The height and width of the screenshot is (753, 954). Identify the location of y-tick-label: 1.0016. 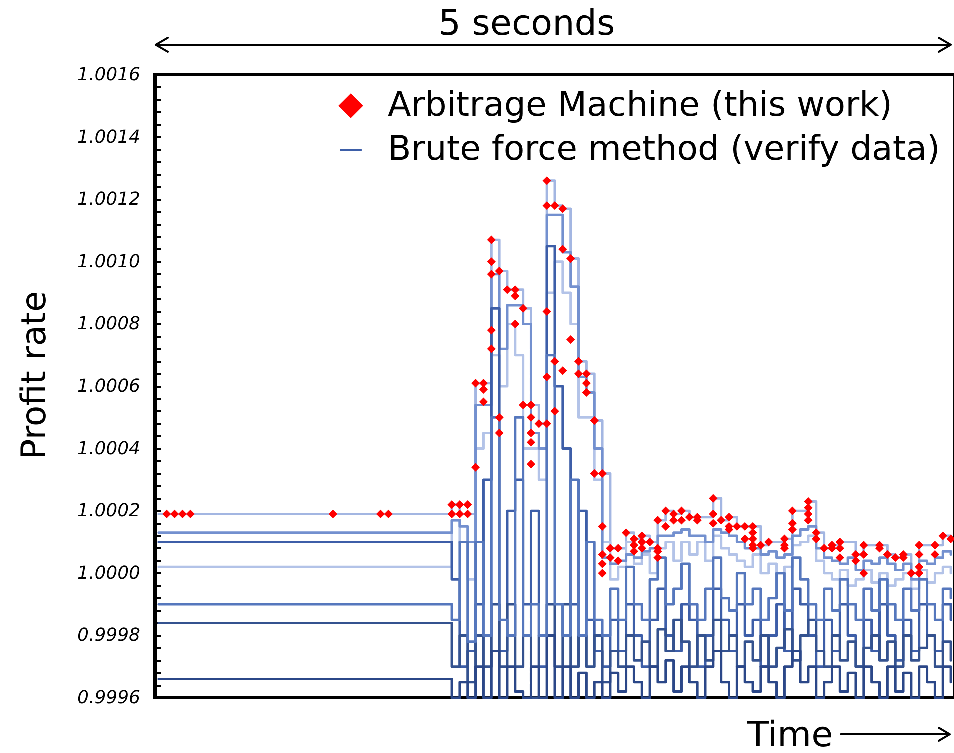
(109, 75).